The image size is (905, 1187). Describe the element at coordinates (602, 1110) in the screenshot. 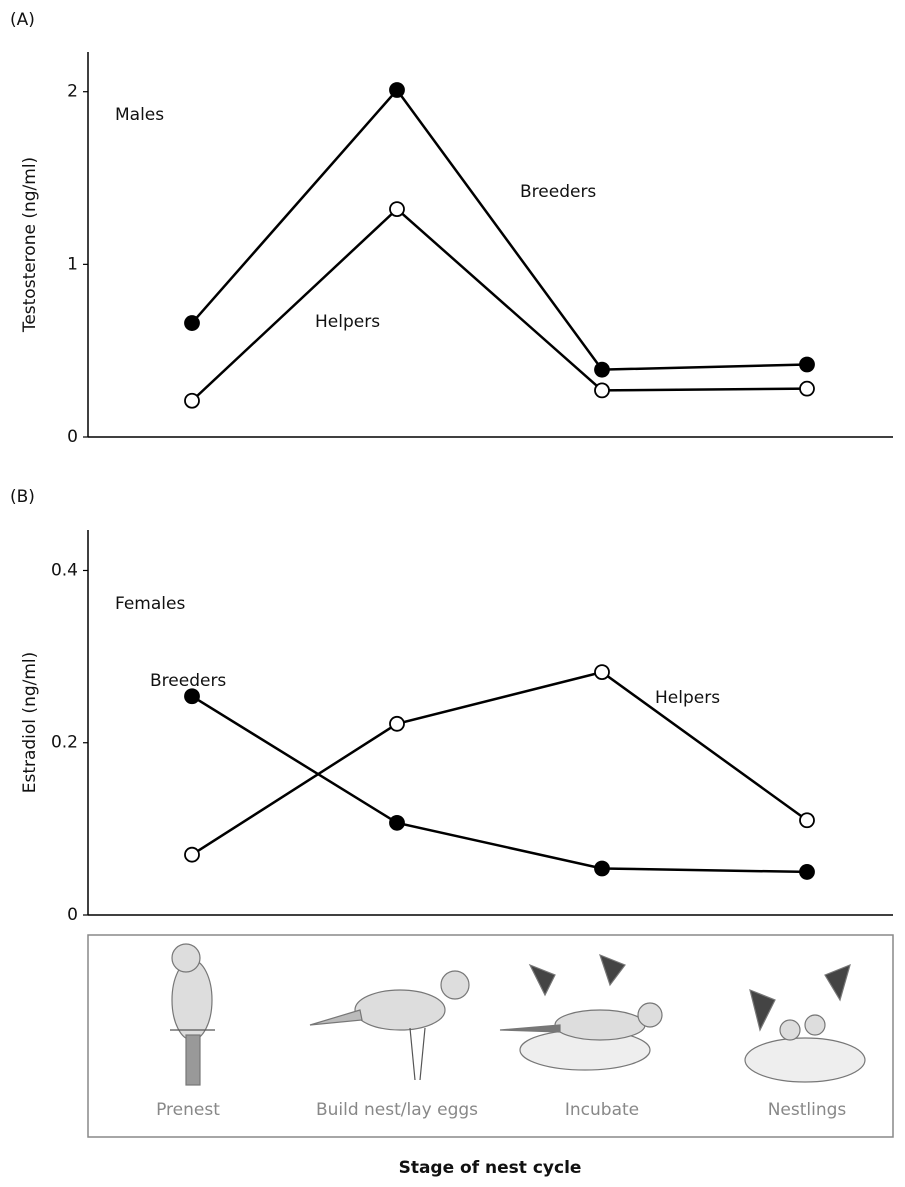

I see `category-label: Incubate` at that location.